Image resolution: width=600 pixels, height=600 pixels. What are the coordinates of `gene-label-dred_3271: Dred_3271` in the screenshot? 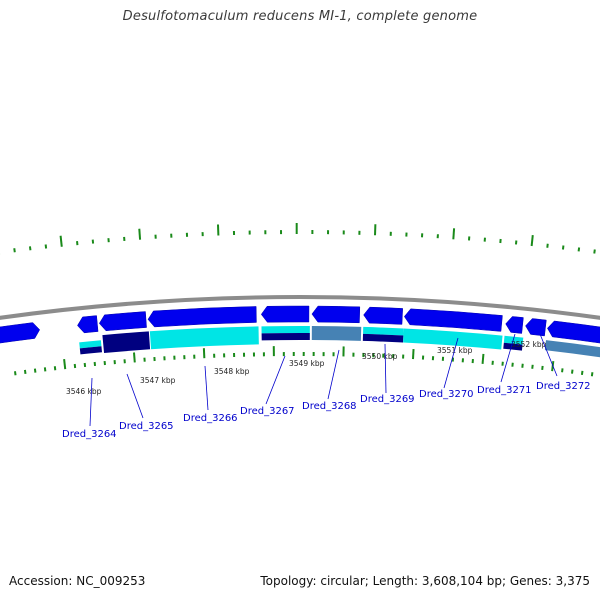 It's located at (504, 390).